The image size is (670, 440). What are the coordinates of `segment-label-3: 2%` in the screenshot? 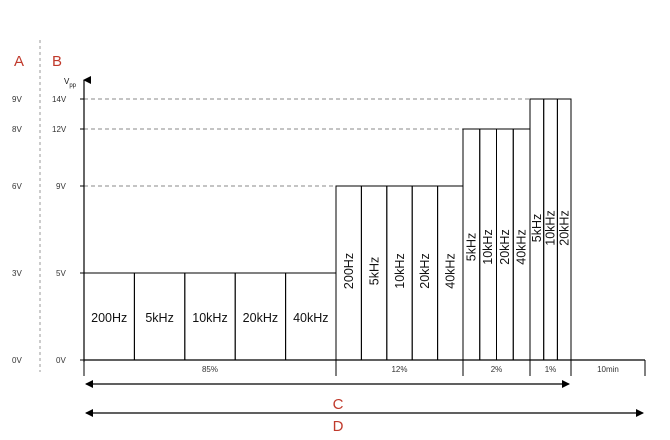 It's located at (497, 369).